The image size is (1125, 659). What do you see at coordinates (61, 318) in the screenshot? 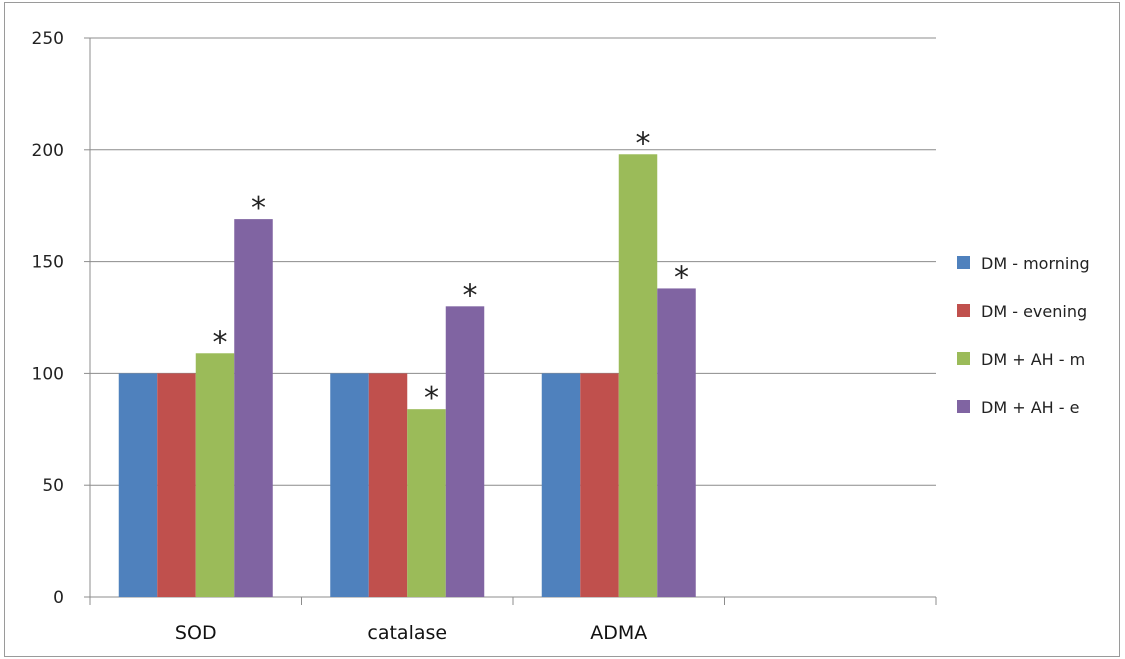
I see `y-axis-ticks: 0 50 100 150 200 250` at bounding box center [61, 318].